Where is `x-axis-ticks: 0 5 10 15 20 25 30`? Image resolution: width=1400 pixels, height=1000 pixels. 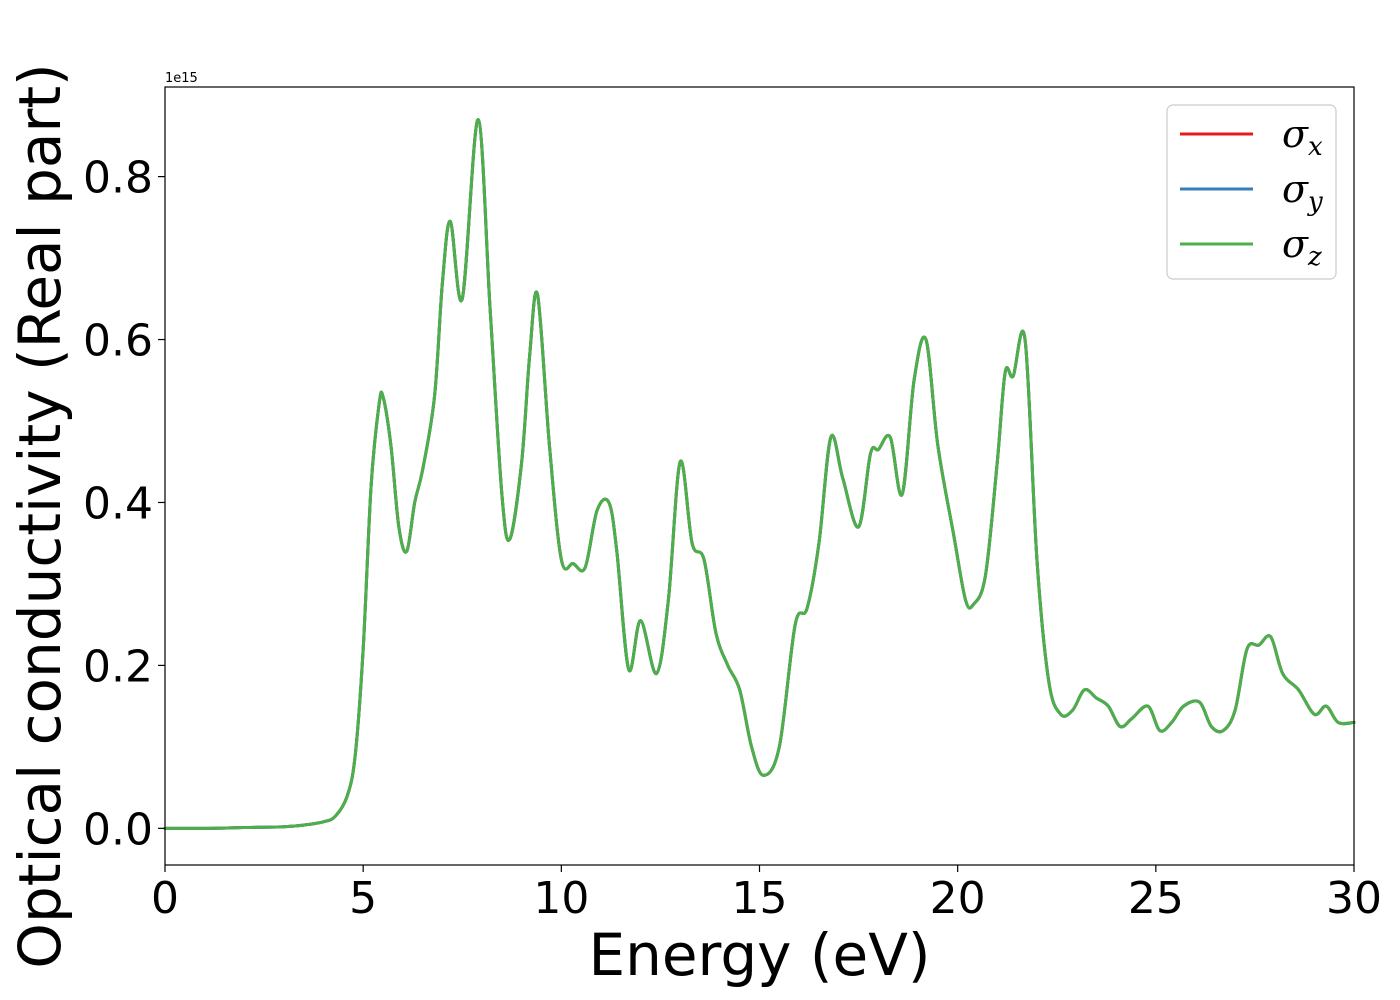
x-axis-ticks: 0 5 10 15 20 25 30 is located at coordinates (766, 894).